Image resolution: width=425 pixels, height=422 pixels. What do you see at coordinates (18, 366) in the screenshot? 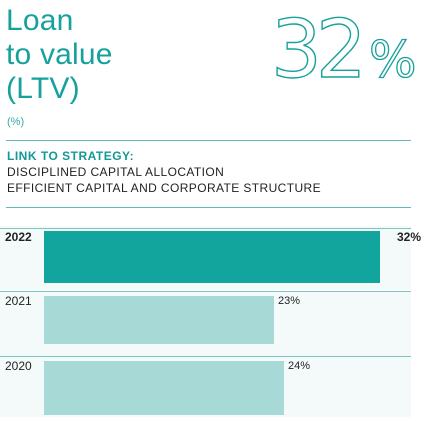
I see `year-label: 2020` at bounding box center [18, 366].